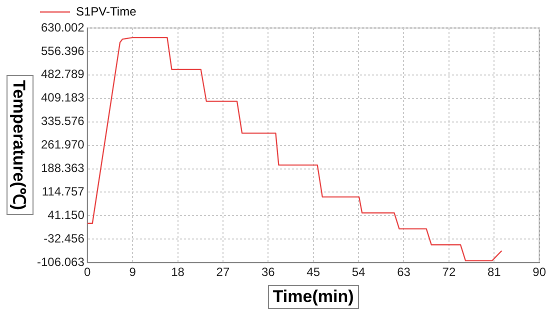 This screenshot has width=549, height=321. Describe the element at coordinates (62, 51) in the screenshot. I see `y-tick-label: 556.396` at that location.